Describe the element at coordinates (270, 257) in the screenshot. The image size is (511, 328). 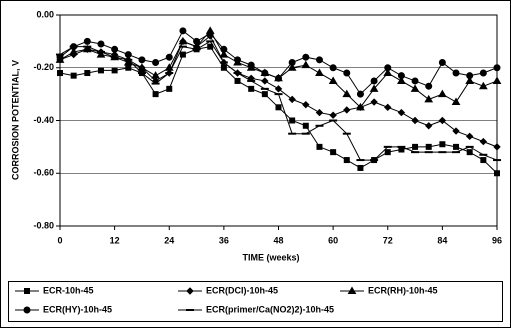
I see `x-axis-title: TIME (weeks)` at that location.